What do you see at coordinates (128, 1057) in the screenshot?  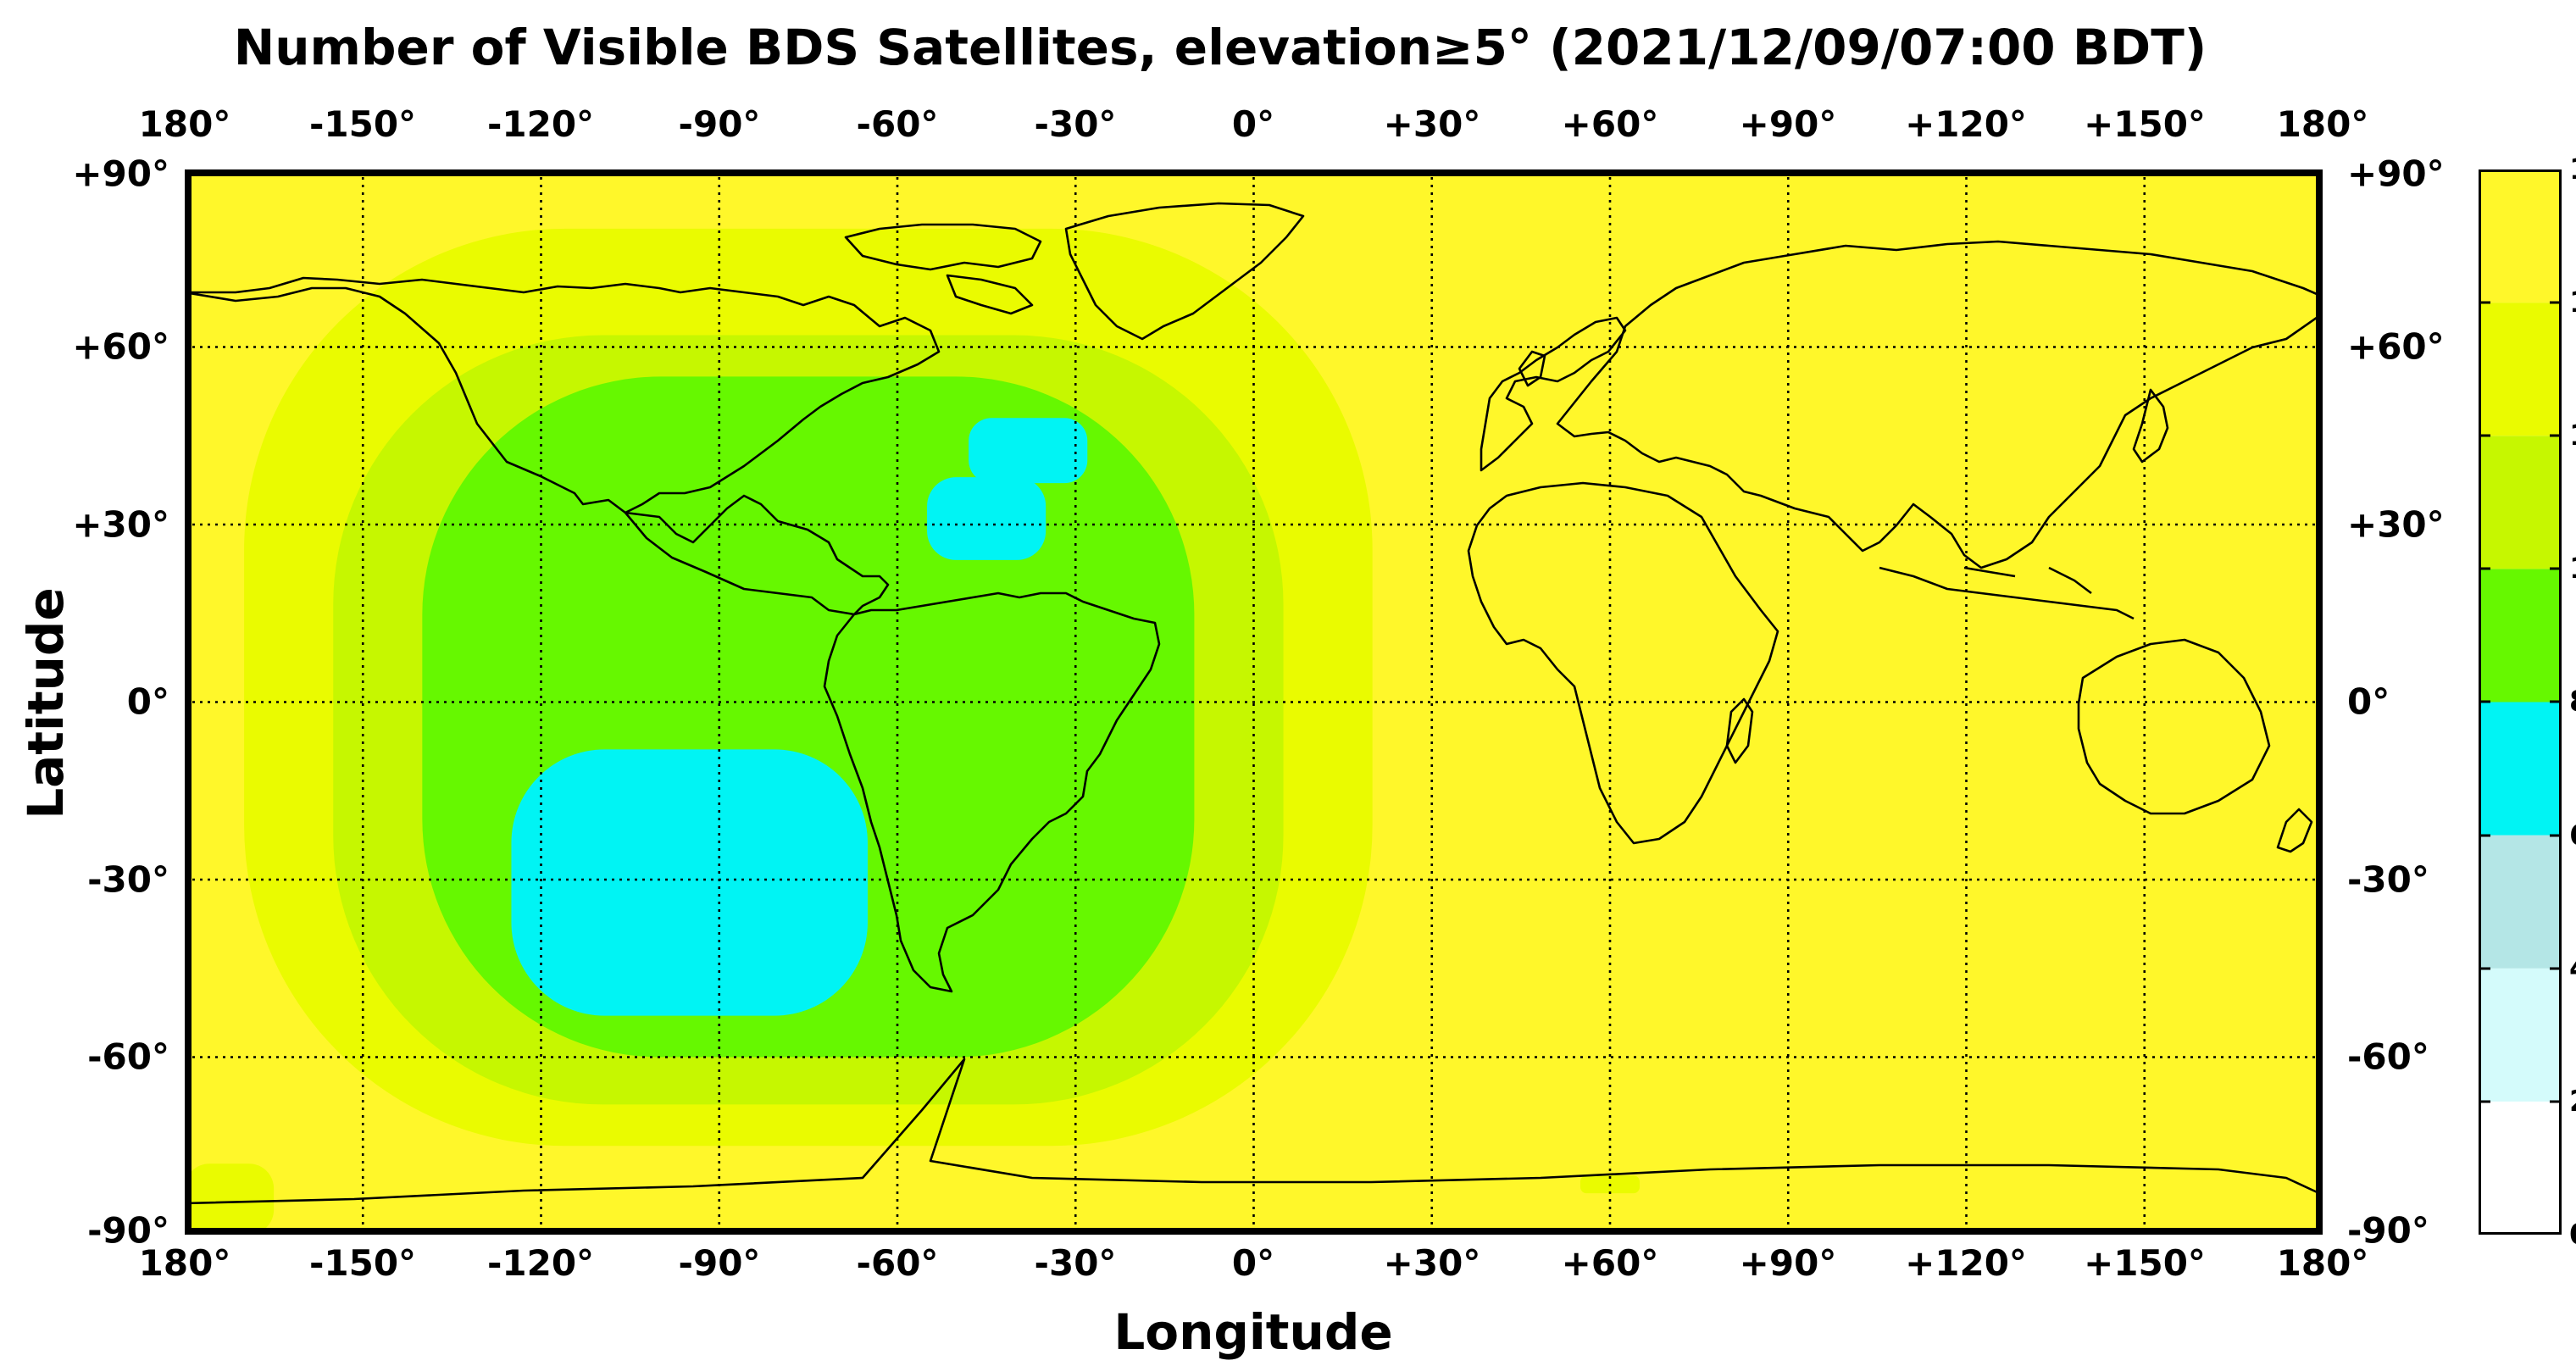 I see `y-tick-left: -60°` at bounding box center [128, 1057].